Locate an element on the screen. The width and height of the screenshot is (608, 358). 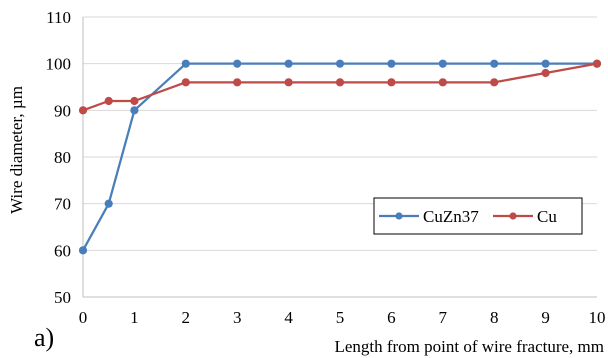
y-tick-label: 60 is located at coordinates (62, 250).